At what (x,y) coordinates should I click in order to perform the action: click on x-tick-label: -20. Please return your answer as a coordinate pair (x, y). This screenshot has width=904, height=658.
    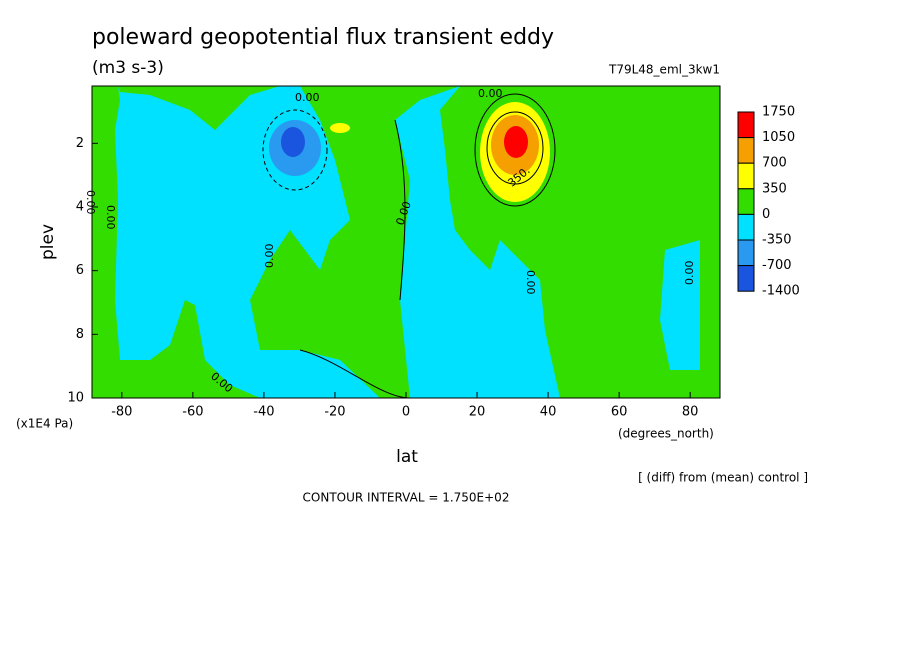
    Looking at the image, I should click on (334, 412).